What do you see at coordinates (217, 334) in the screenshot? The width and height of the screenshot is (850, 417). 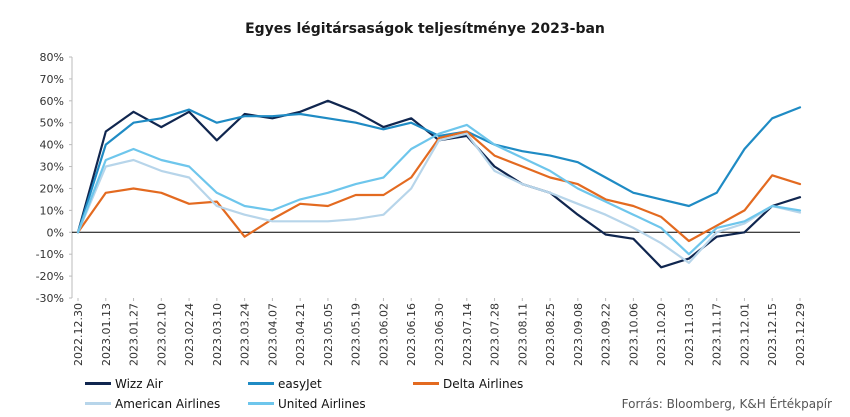 I see `x-tick-label: 2023.03.10` at bounding box center [217, 334].